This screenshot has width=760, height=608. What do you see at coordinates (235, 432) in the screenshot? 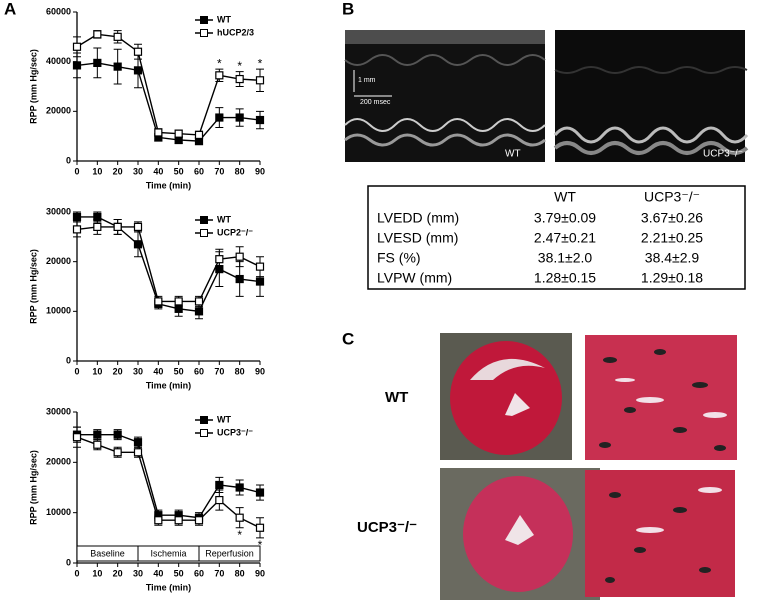
I see `legend-label: UCP3⁻/⁻` at bounding box center [235, 432].